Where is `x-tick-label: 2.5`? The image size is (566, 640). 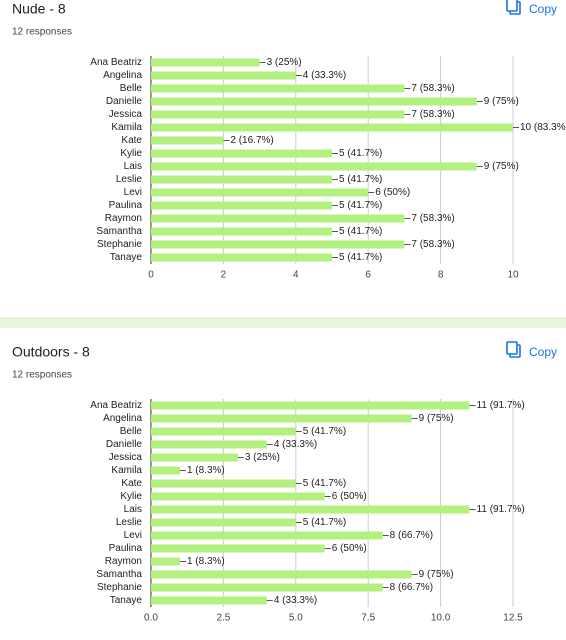 x-tick-label: 2.5 is located at coordinates (223, 618).